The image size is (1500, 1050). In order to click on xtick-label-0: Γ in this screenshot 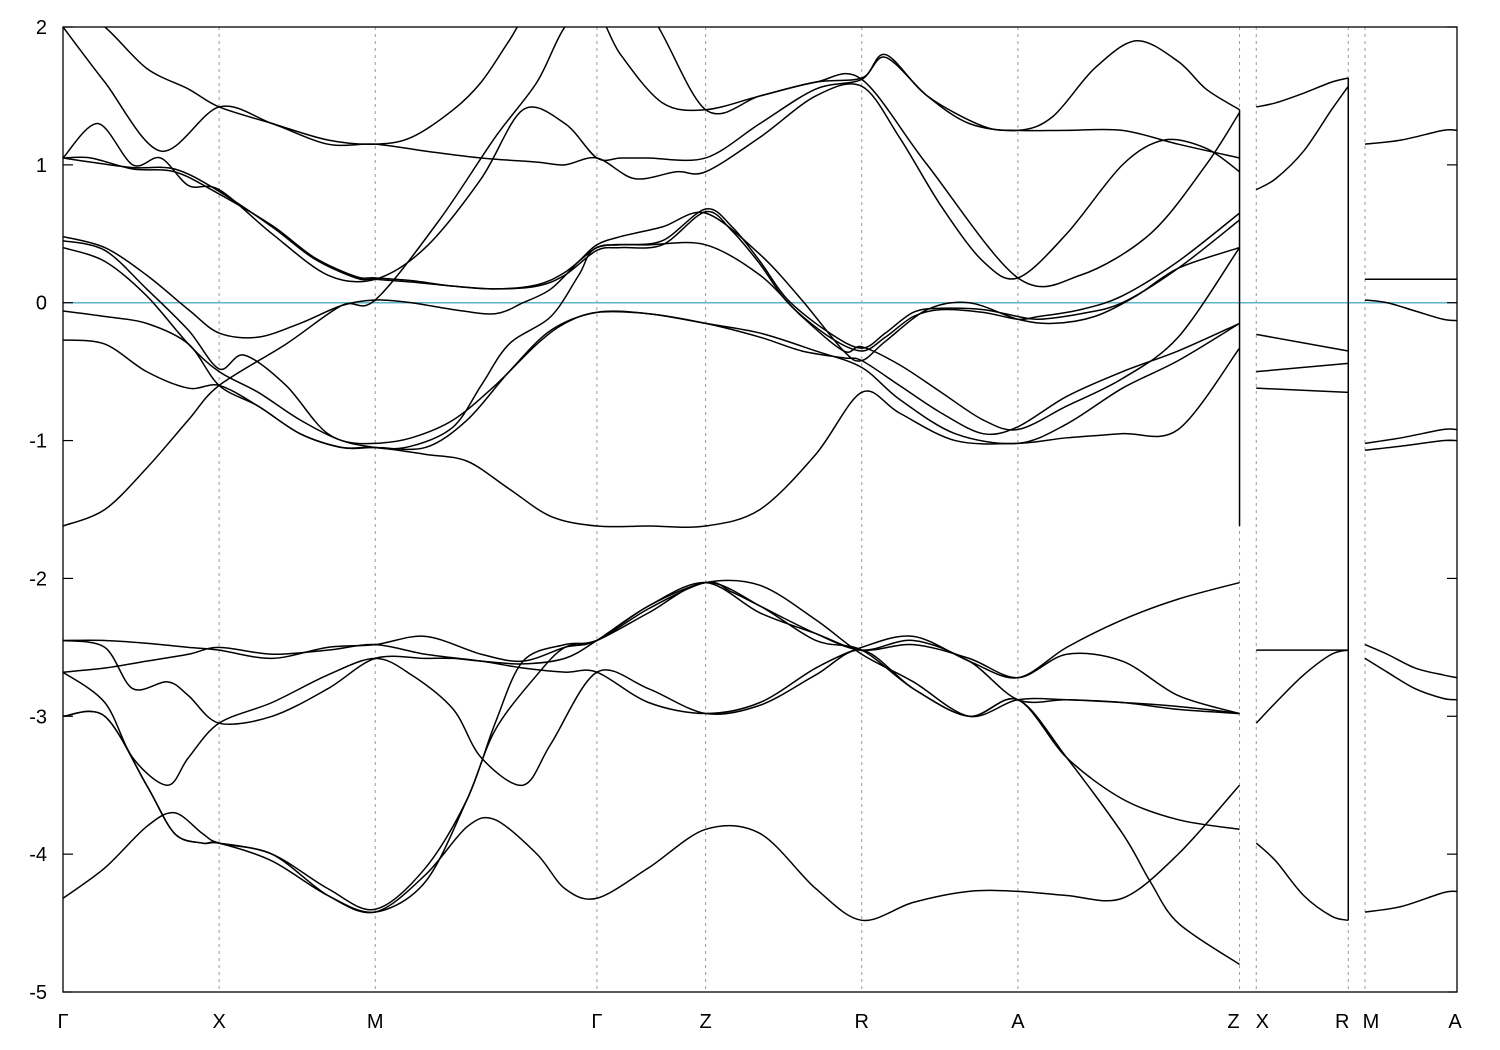, I will do `click(62, 1022)`.